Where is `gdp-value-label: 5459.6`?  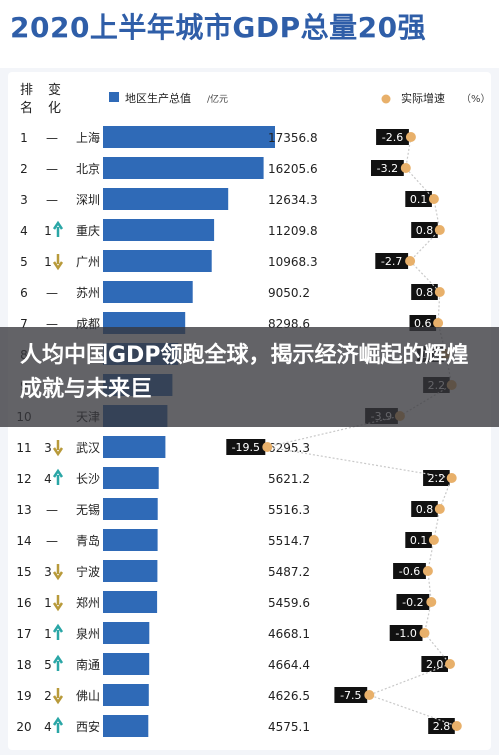 gdp-value-label: 5459.6 is located at coordinates (289, 603).